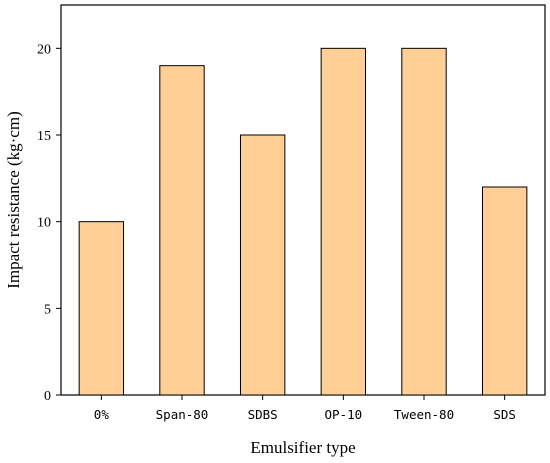  What do you see at coordinates (102, 414) in the screenshot?
I see `x-tick-label-0: 0%` at bounding box center [102, 414].